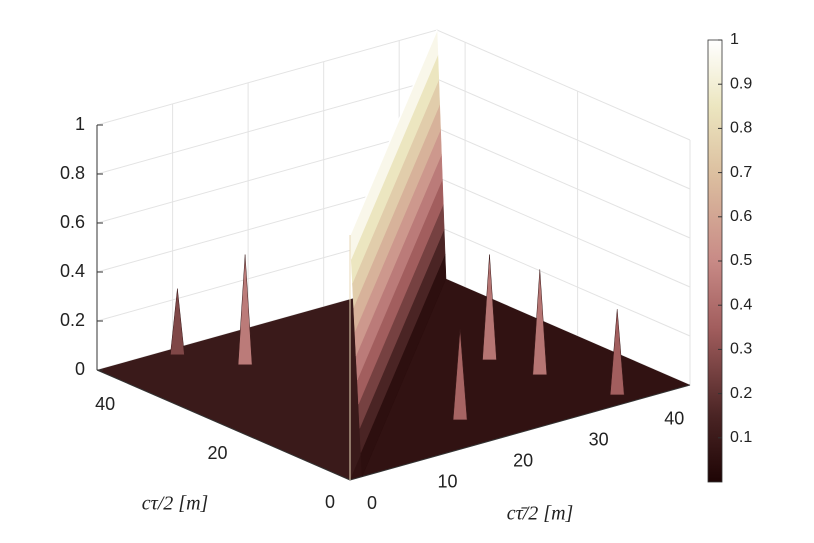 Image resolution: width=814 pixels, height=543 pixels. I want to click on colorbar-tick-label: 0.8, so click(741, 128).